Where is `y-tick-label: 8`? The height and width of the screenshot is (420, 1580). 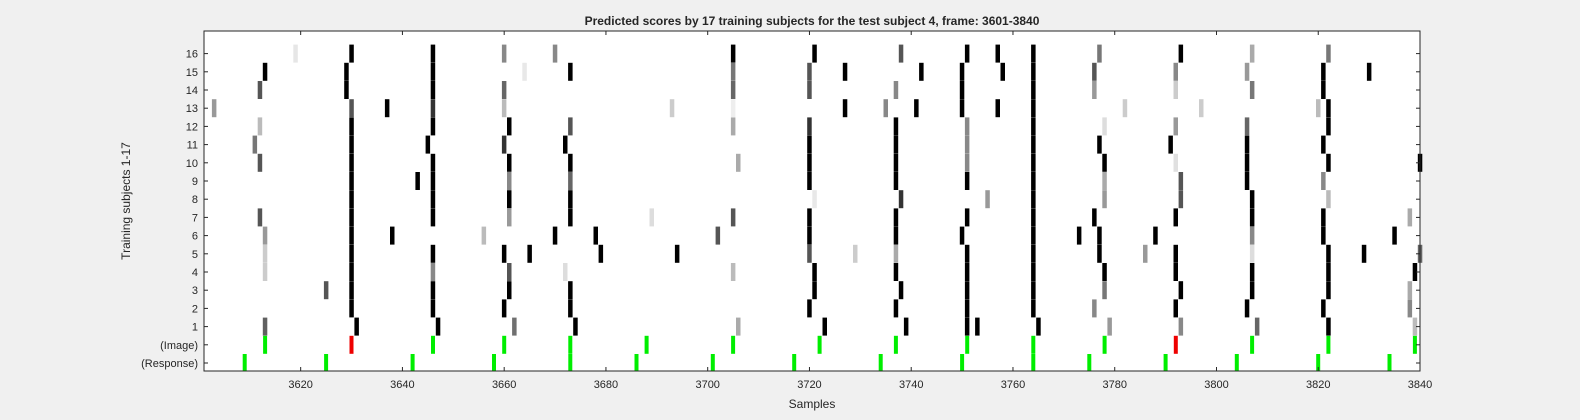
y-tick-label: 8 is located at coordinates (195, 200).